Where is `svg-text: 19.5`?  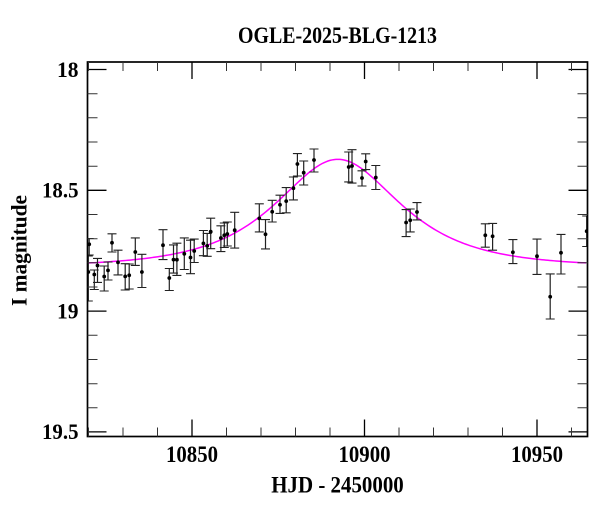
svg-text: 19.5 is located at coordinates (60, 431).